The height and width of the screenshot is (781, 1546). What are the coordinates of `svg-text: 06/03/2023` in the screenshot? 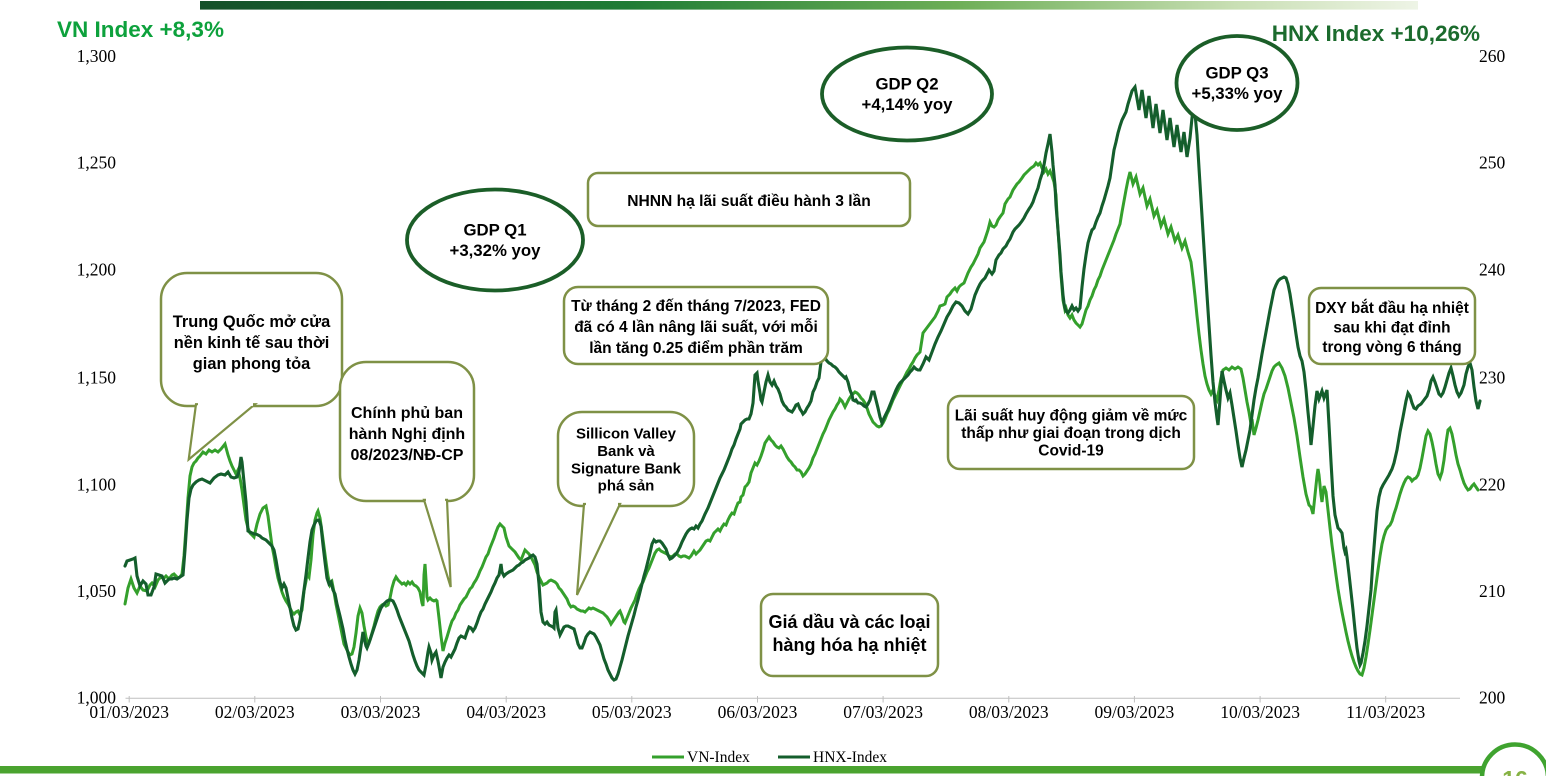 It's located at (758, 712).